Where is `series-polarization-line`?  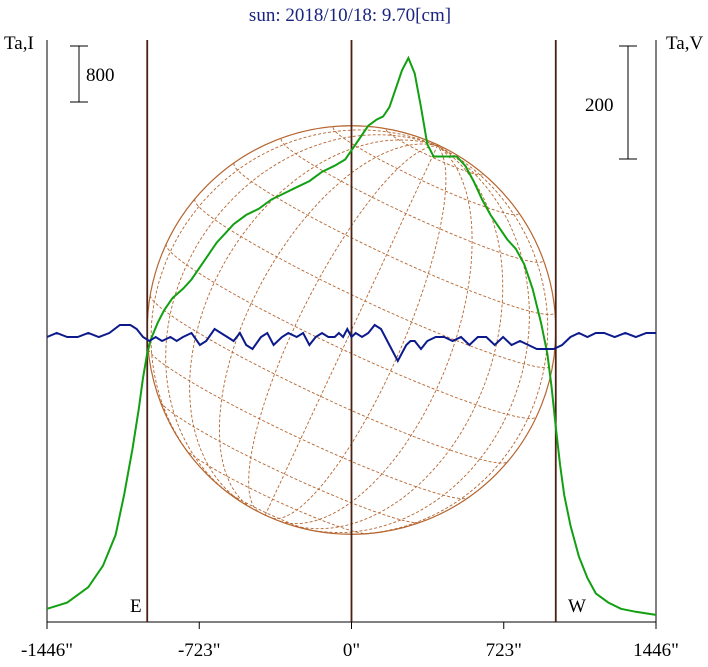 series-polarization-line is located at coordinates (351, 343).